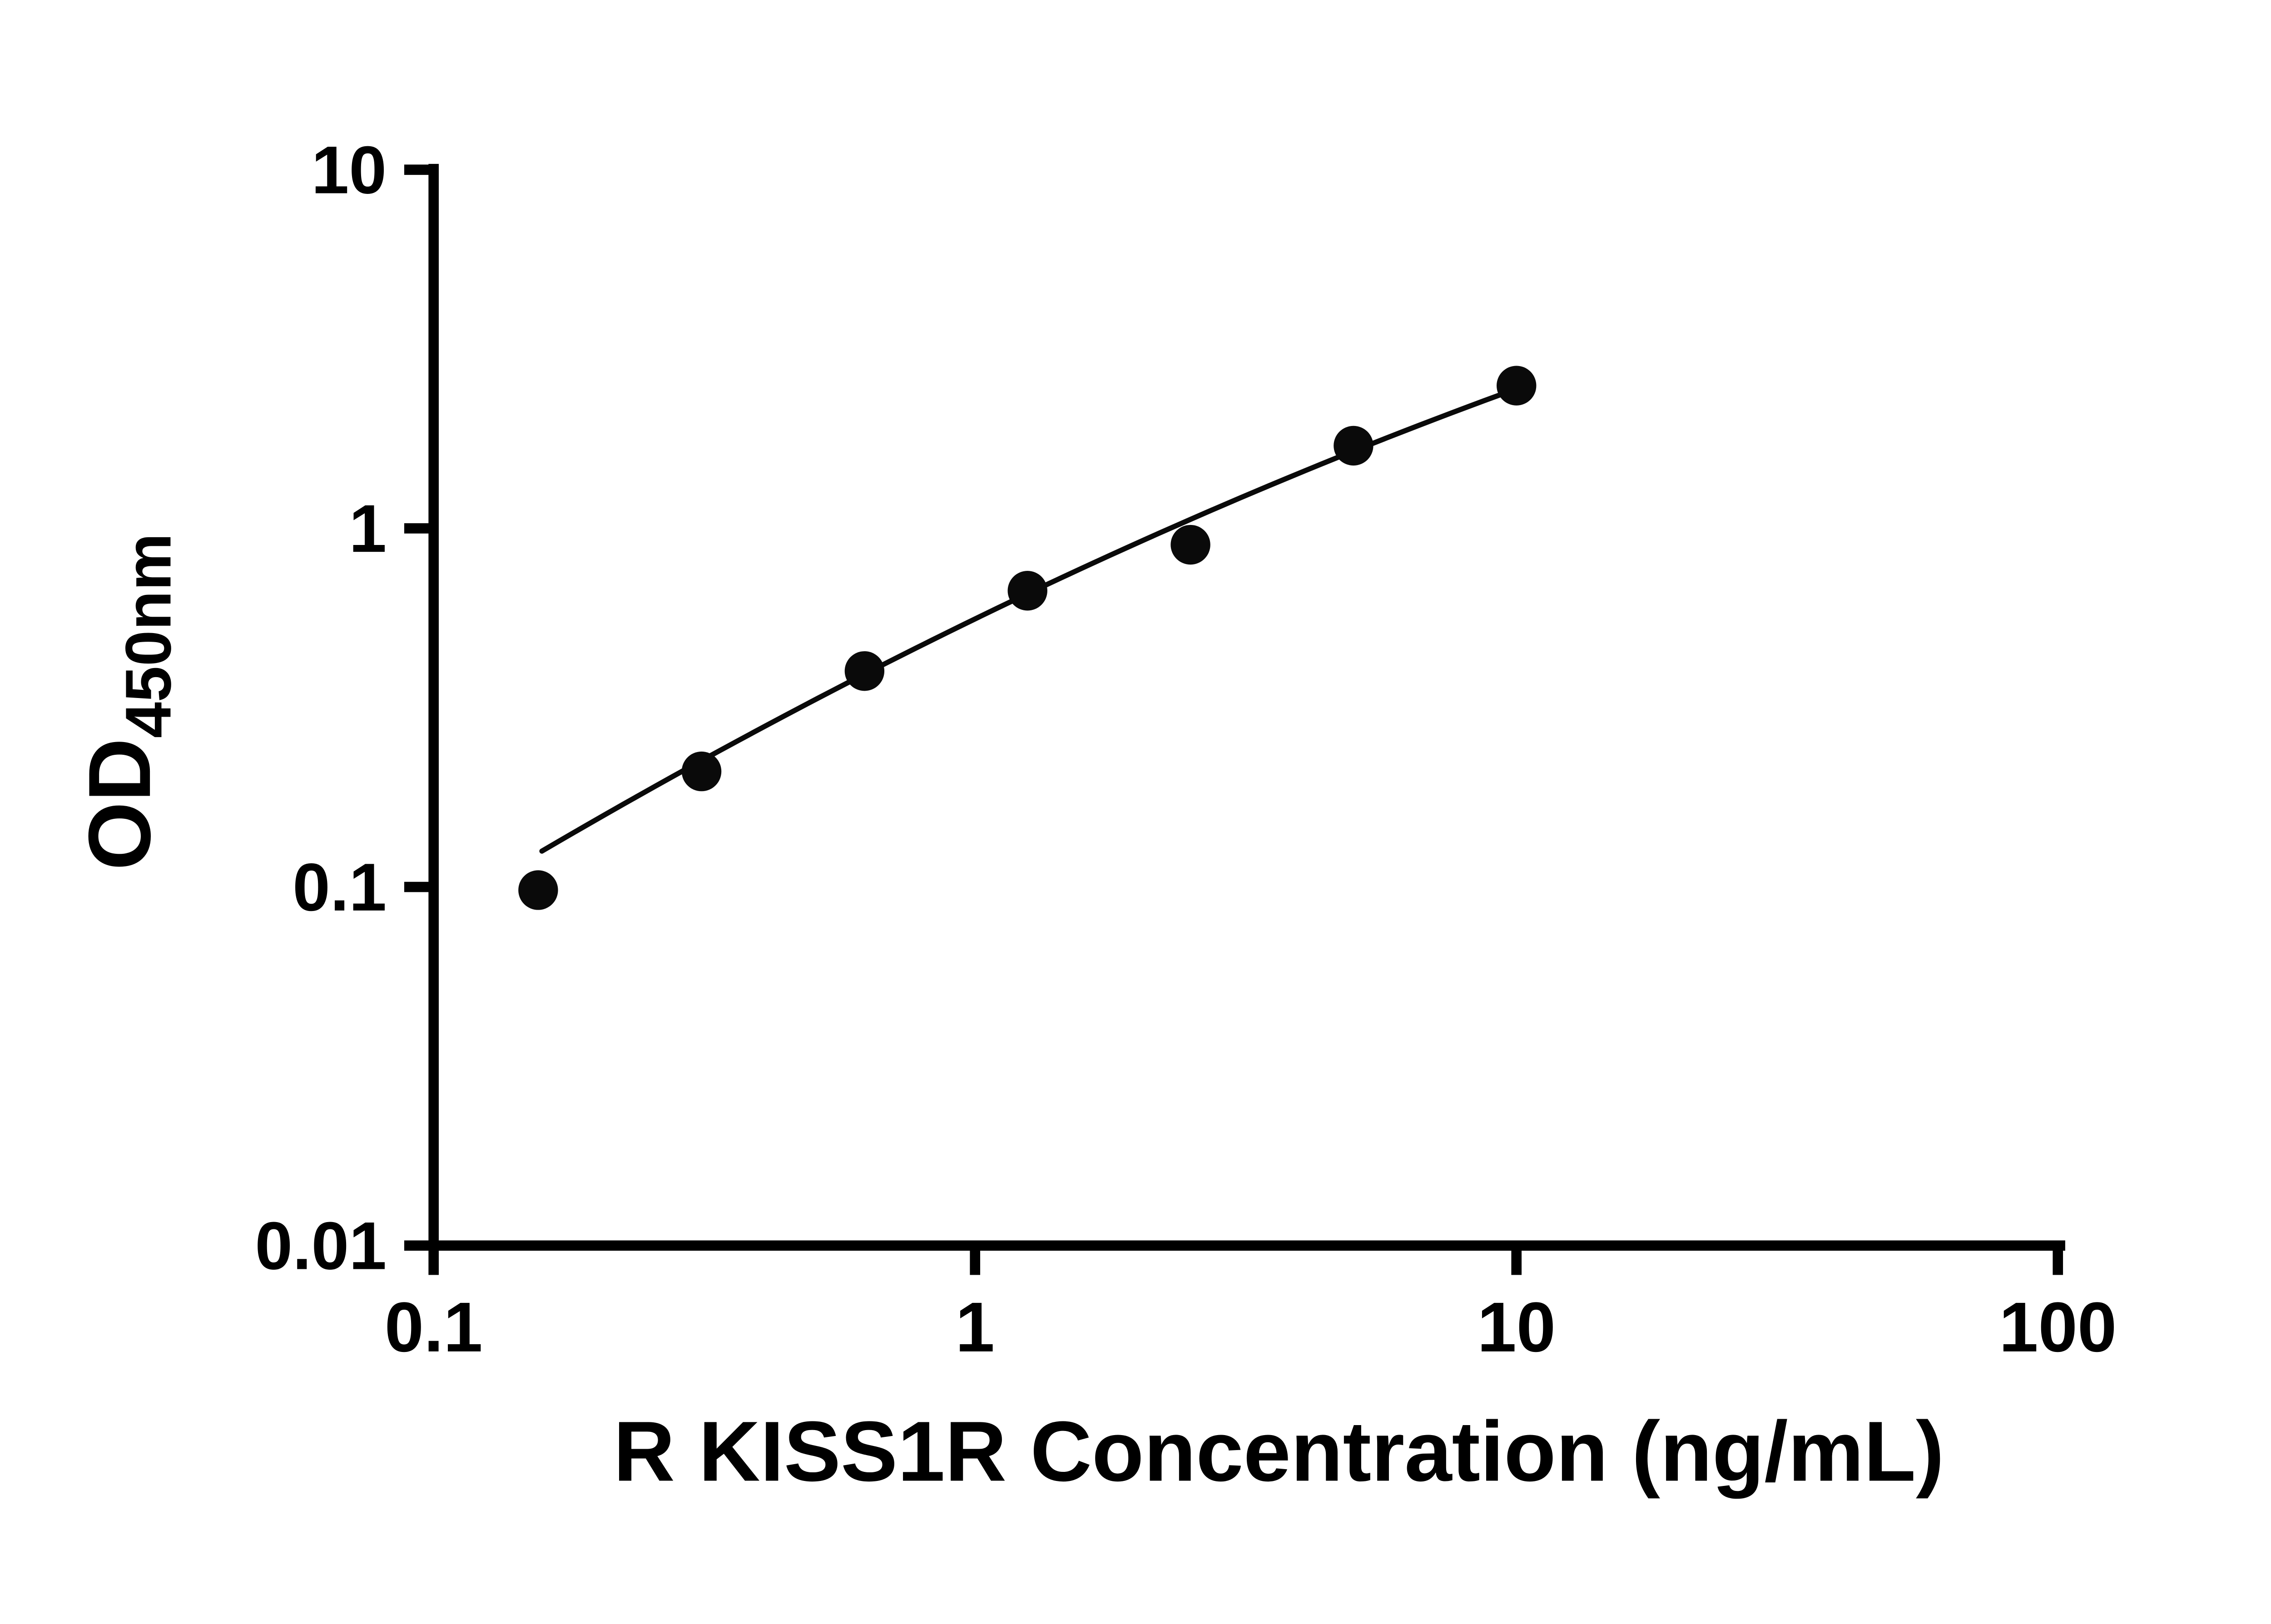 The width and height of the screenshot is (2271, 1624). What do you see at coordinates (368, 528) in the screenshot?
I see `y-tick-label: 1` at bounding box center [368, 528].